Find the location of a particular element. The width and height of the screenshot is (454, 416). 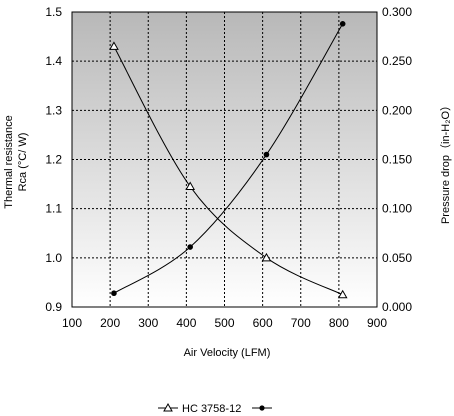

x-tick-label-200: 200 is located at coordinates (110, 323).